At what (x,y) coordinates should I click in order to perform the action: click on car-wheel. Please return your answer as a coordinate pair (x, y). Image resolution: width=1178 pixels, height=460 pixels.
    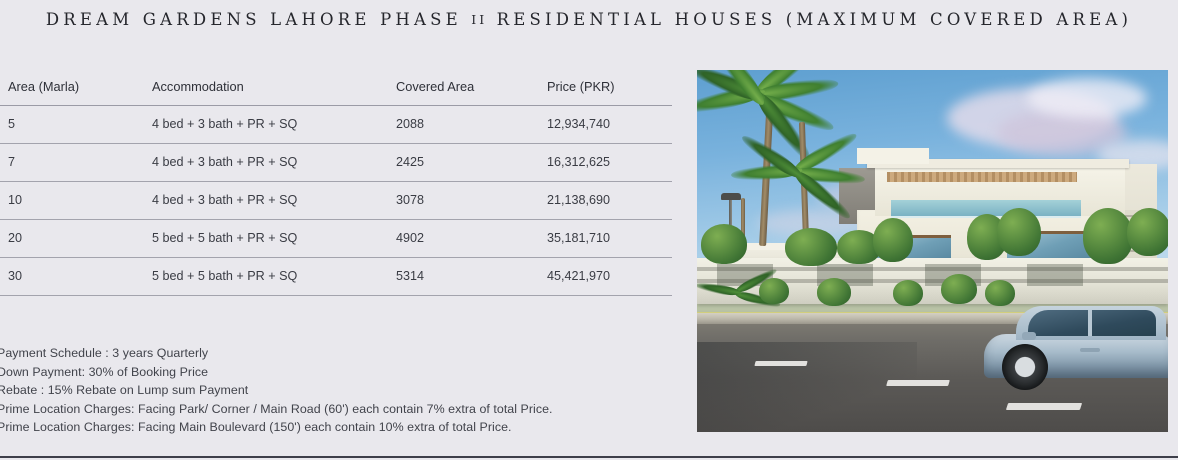
    Looking at the image, I should click on (1025, 367).